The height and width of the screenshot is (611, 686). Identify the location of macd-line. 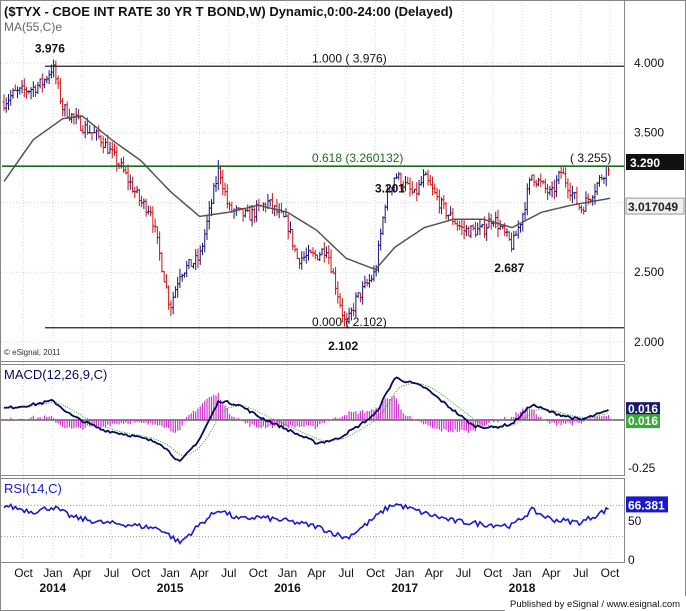
(306, 419).